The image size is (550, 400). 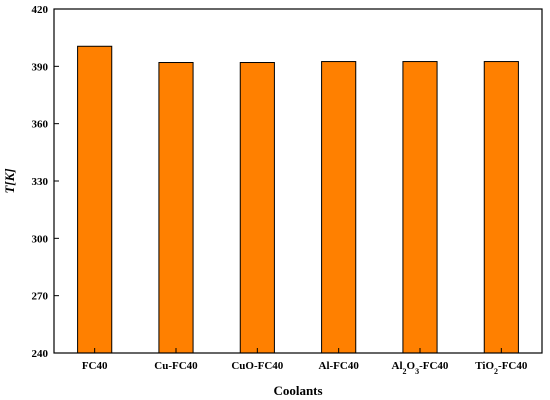 I want to click on x-tick-label-2: CuO-FC40, so click(x=257, y=366).